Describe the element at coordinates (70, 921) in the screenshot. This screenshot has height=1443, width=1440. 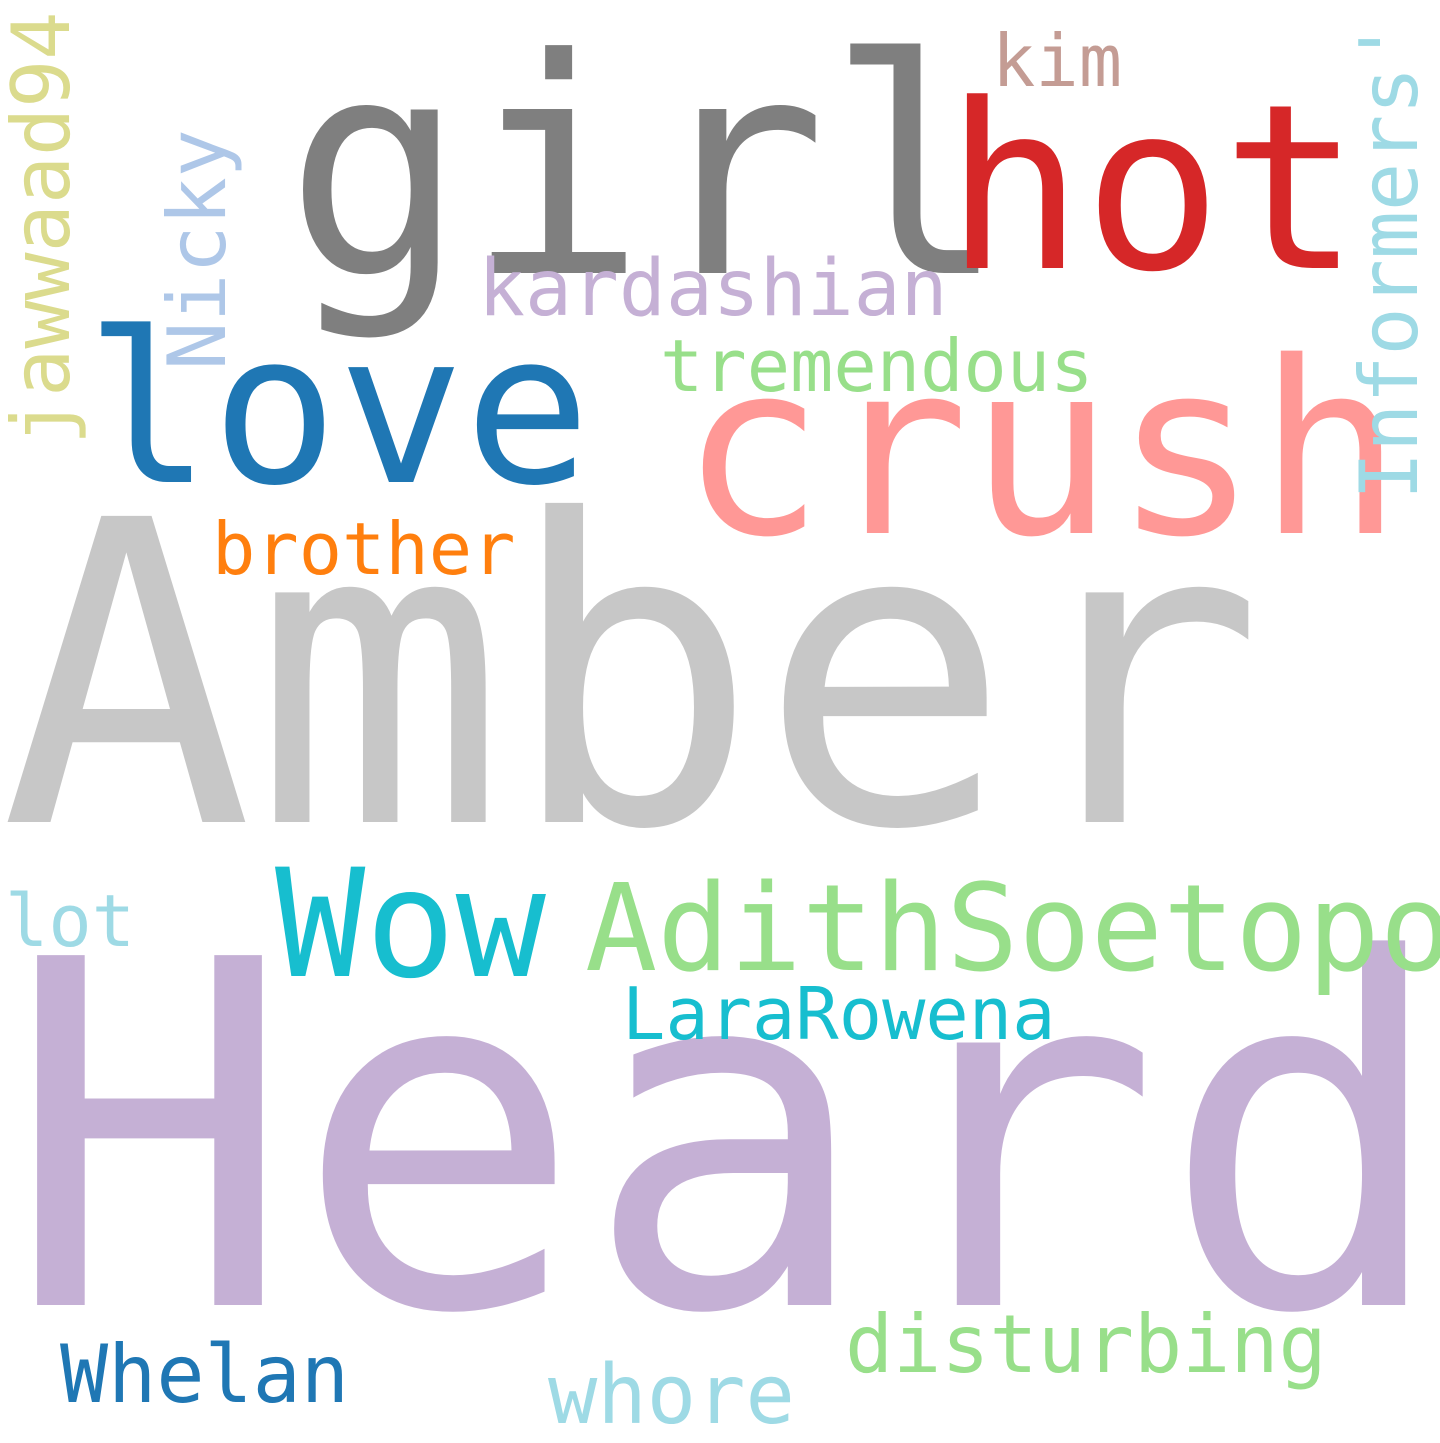
I see `word-lot: lot` at that location.